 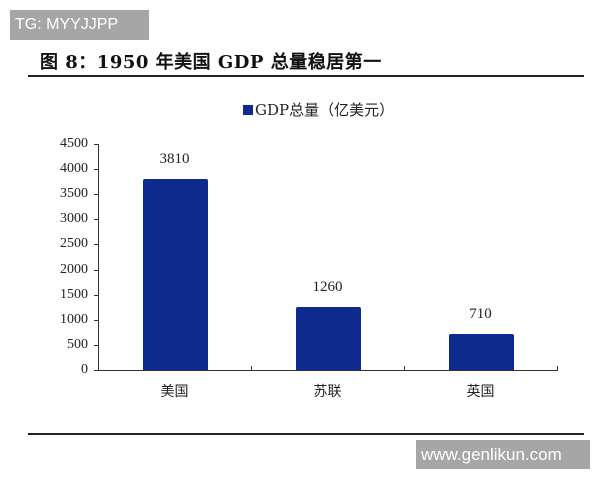 I want to click on y-tick-label: 2000, so click(x=74, y=269).